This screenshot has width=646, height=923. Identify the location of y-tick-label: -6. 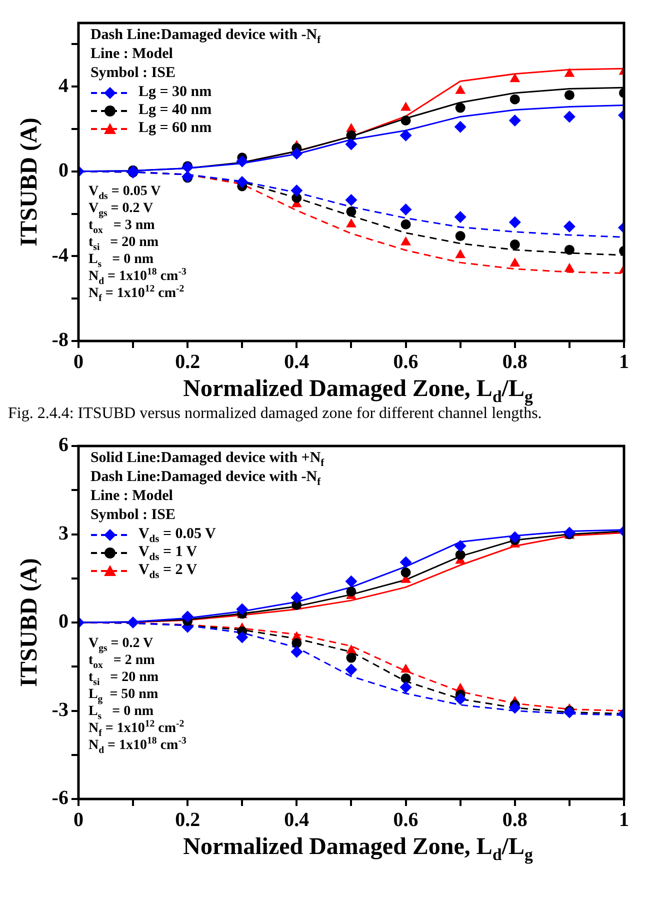
(60, 798).